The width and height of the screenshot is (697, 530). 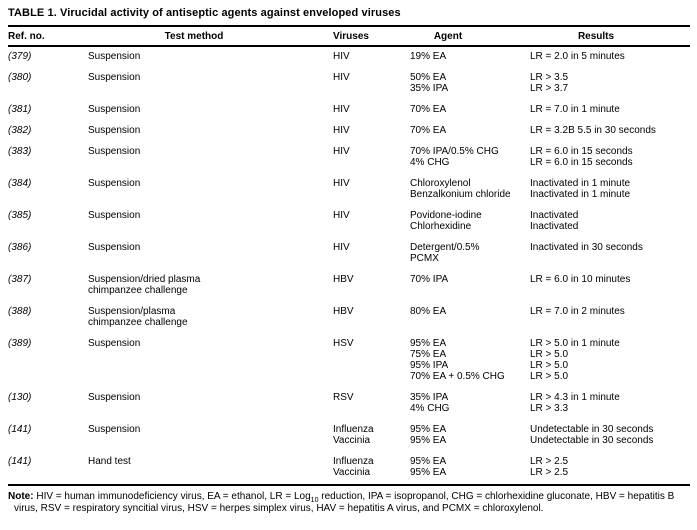 What do you see at coordinates (454, 151) in the screenshot?
I see `cell-line: 70% IPA/0.5% CHG` at bounding box center [454, 151].